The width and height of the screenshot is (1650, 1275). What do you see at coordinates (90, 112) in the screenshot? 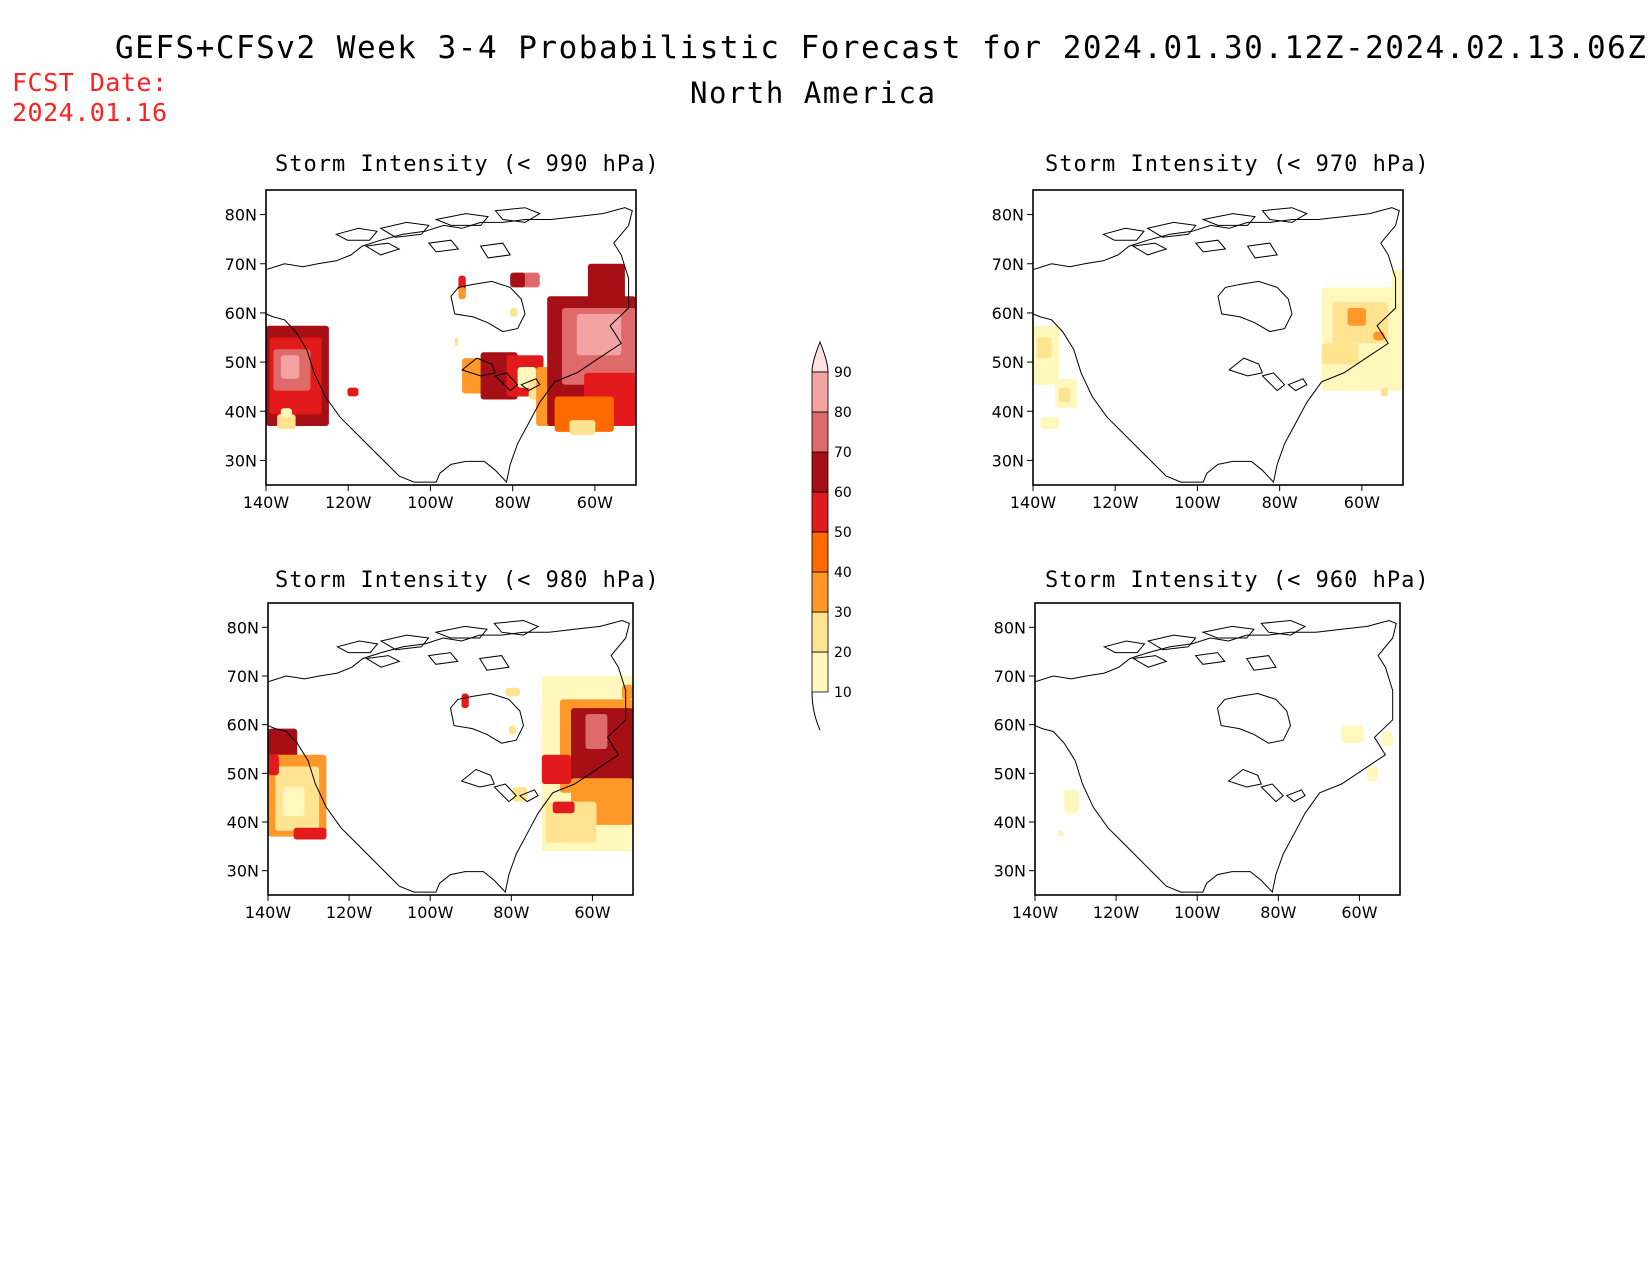
I see `forecast-date-value: 2024.01.16` at bounding box center [90, 112].